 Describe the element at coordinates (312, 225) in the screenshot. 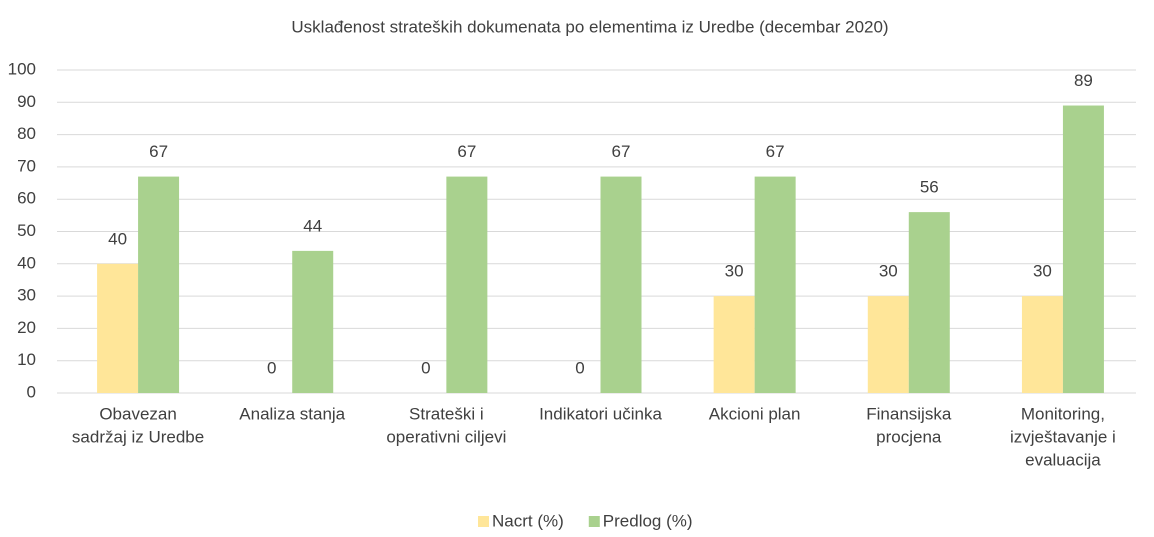

I see `value-label: 44` at that location.